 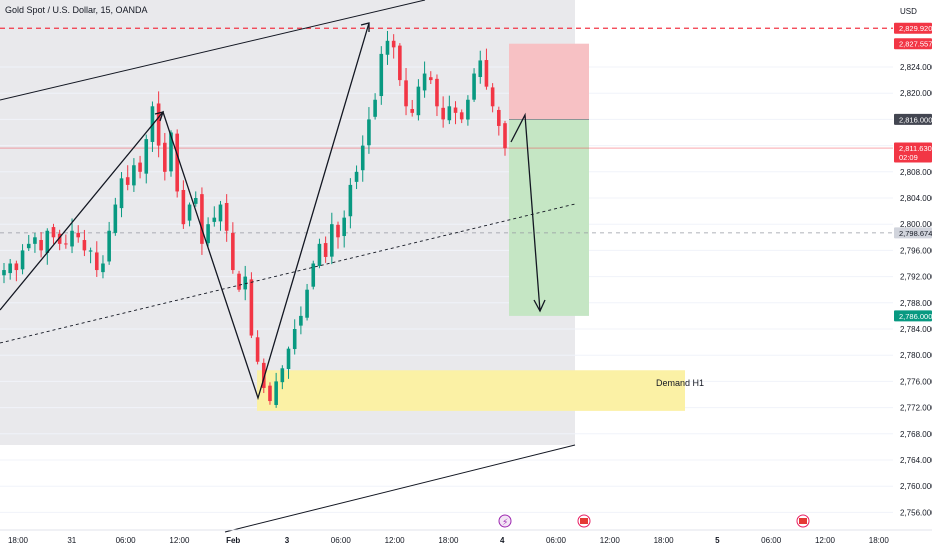 I want to click on demand-zone, so click(x=471, y=390).